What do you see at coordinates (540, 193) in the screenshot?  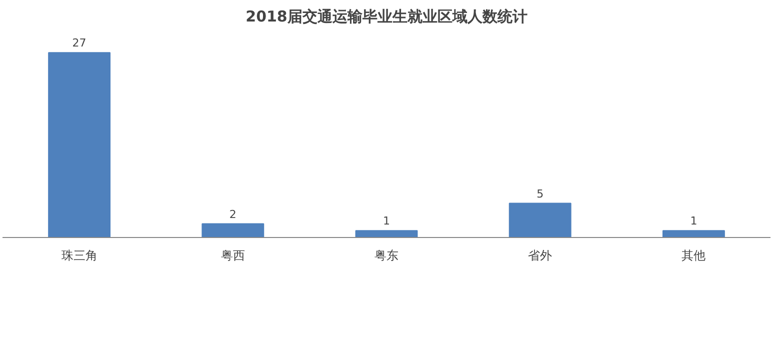 I see `data-label: 5` at bounding box center [540, 193].